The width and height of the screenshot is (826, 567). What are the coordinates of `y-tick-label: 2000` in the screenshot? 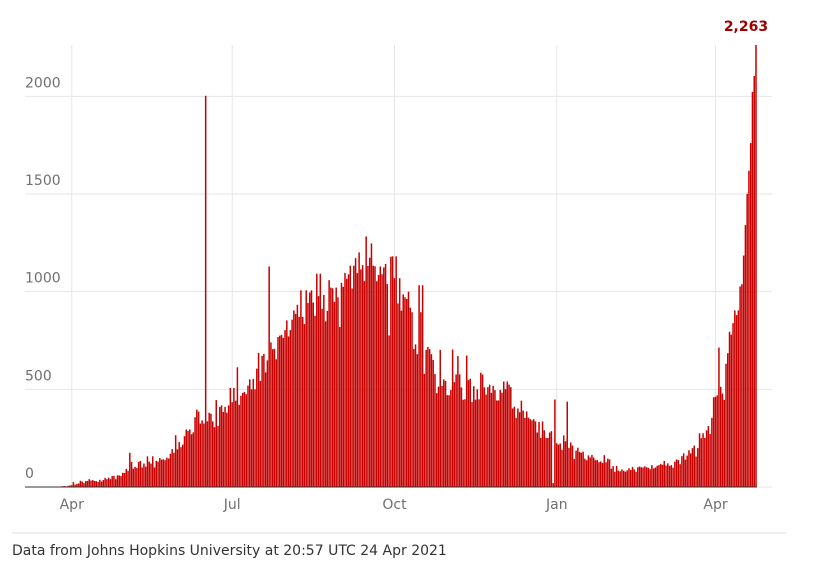 It's located at (43, 83).